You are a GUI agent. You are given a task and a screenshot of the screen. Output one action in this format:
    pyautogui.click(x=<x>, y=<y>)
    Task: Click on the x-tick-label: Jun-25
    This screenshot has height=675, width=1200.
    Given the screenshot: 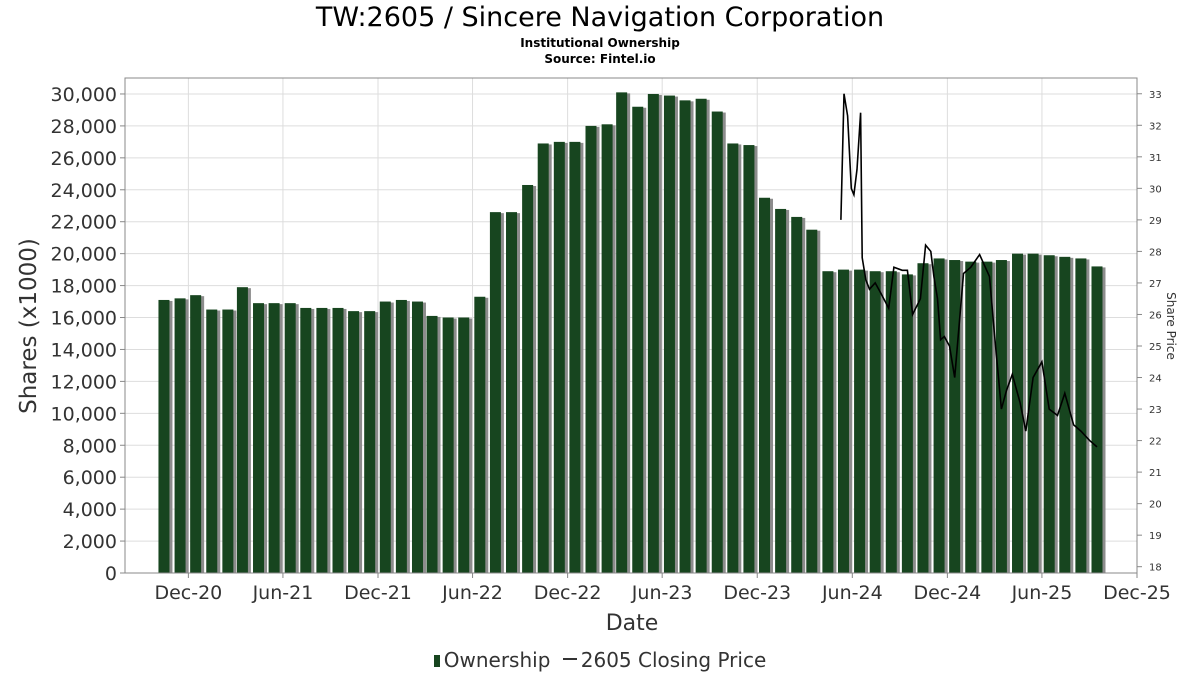 What is the action you would take?
    pyautogui.click(x=1042, y=593)
    